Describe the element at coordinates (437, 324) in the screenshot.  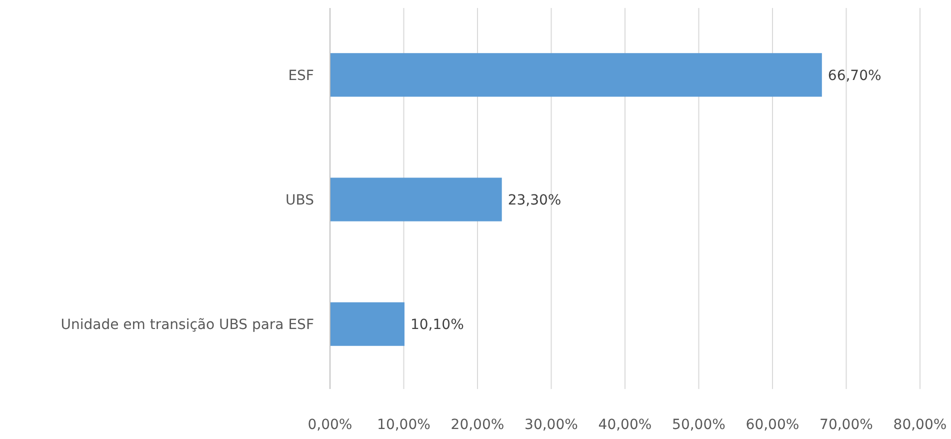
I see `data-label: 10,10%` at that location.